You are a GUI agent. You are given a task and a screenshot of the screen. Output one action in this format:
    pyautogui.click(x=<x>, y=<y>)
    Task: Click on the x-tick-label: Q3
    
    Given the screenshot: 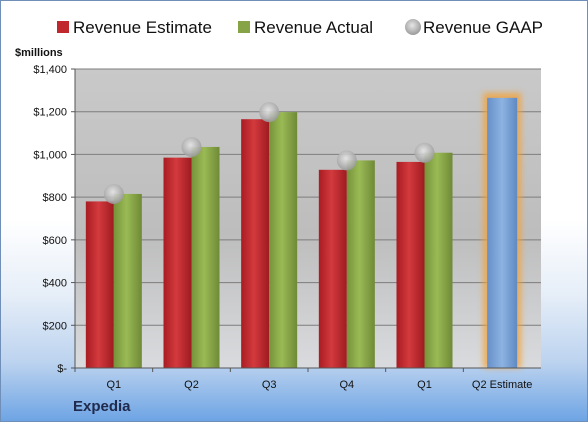 What is the action you would take?
    pyautogui.click(x=269, y=385)
    